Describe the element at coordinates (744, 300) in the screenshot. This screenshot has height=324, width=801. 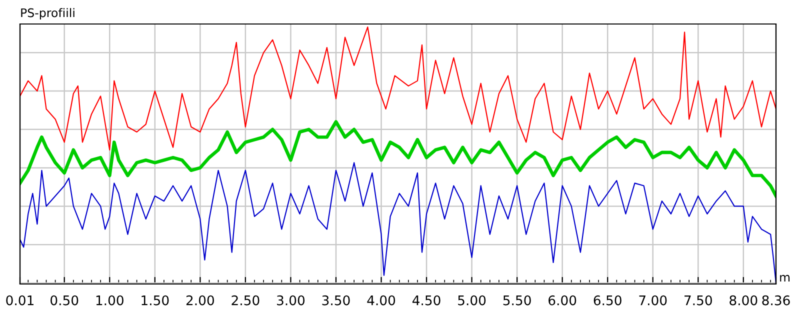
I see `x-tick-label: 8.00` at that location.